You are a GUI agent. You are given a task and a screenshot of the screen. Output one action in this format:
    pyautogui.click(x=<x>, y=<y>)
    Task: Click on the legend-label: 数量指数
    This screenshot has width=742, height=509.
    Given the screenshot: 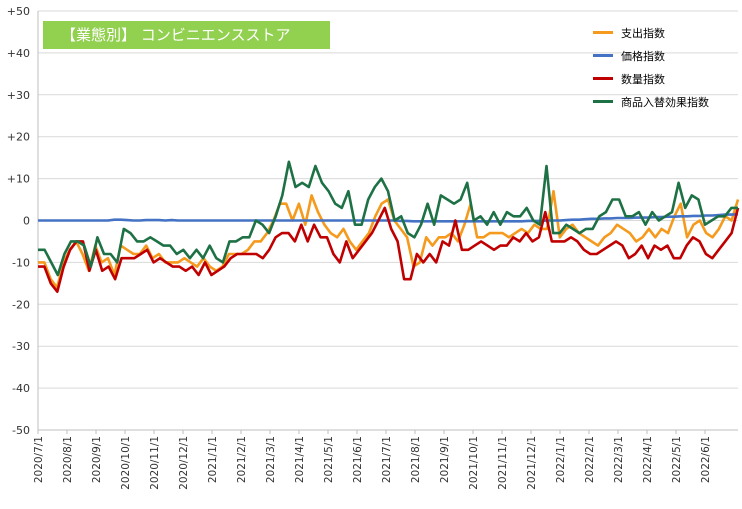 What is the action you would take?
    pyautogui.click(x=643, y=79)
    